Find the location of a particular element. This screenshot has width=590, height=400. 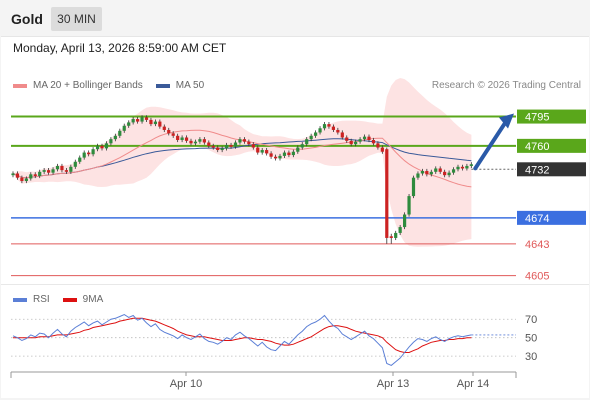

forecast-arrow-shaft is located at coordinates (490, 145).